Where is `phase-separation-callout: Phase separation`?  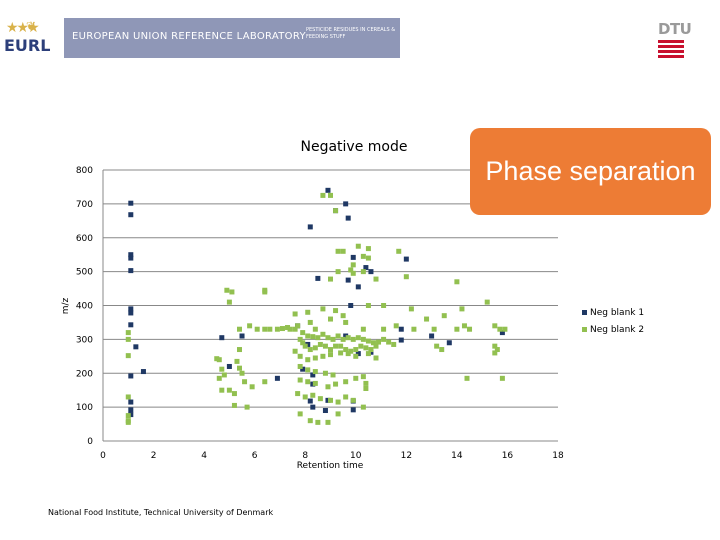
phase-separation-callout: Phase separation is located at coordinates (590, 171).